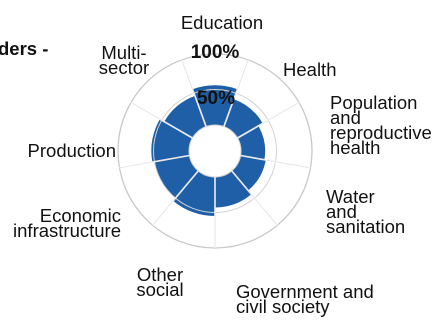  Describe the element at coordinates (217, 155) in the screenshot. I see `ring-label-0: 0%` at that location.